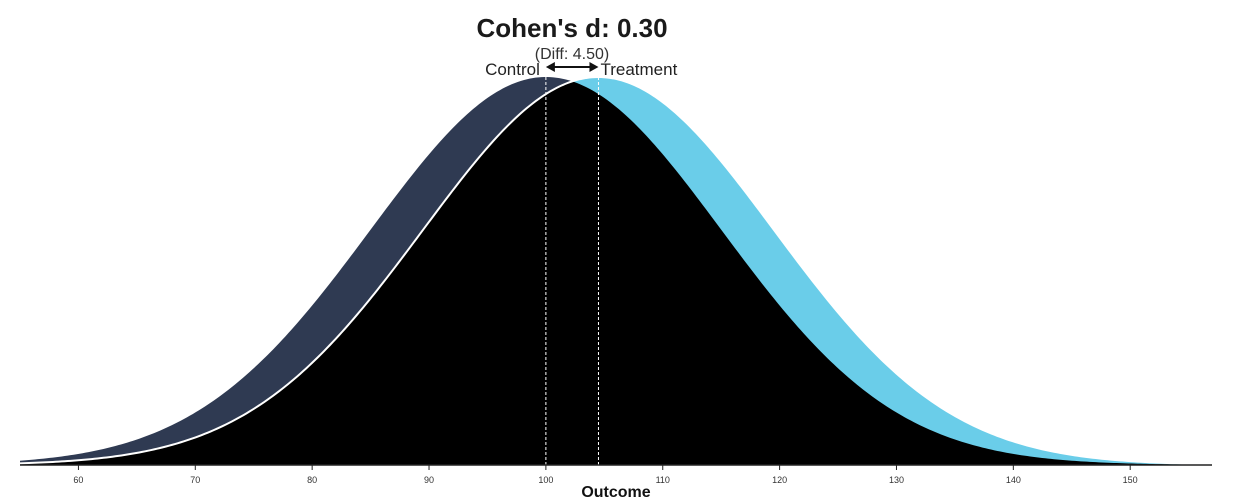 This screenshot has height=503, width=1253. Describe the element at coordinates (545, 480) in the screenshot. I see `x-tick-label: 100` at that location.